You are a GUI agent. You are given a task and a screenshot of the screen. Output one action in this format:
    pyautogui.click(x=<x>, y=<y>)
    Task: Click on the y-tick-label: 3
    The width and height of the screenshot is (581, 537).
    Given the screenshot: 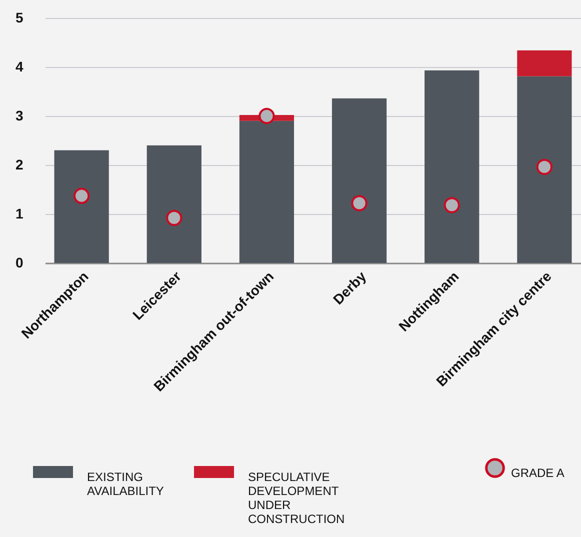 What is the action you would take?
    pyautogui.click(x=20, y=116)
    